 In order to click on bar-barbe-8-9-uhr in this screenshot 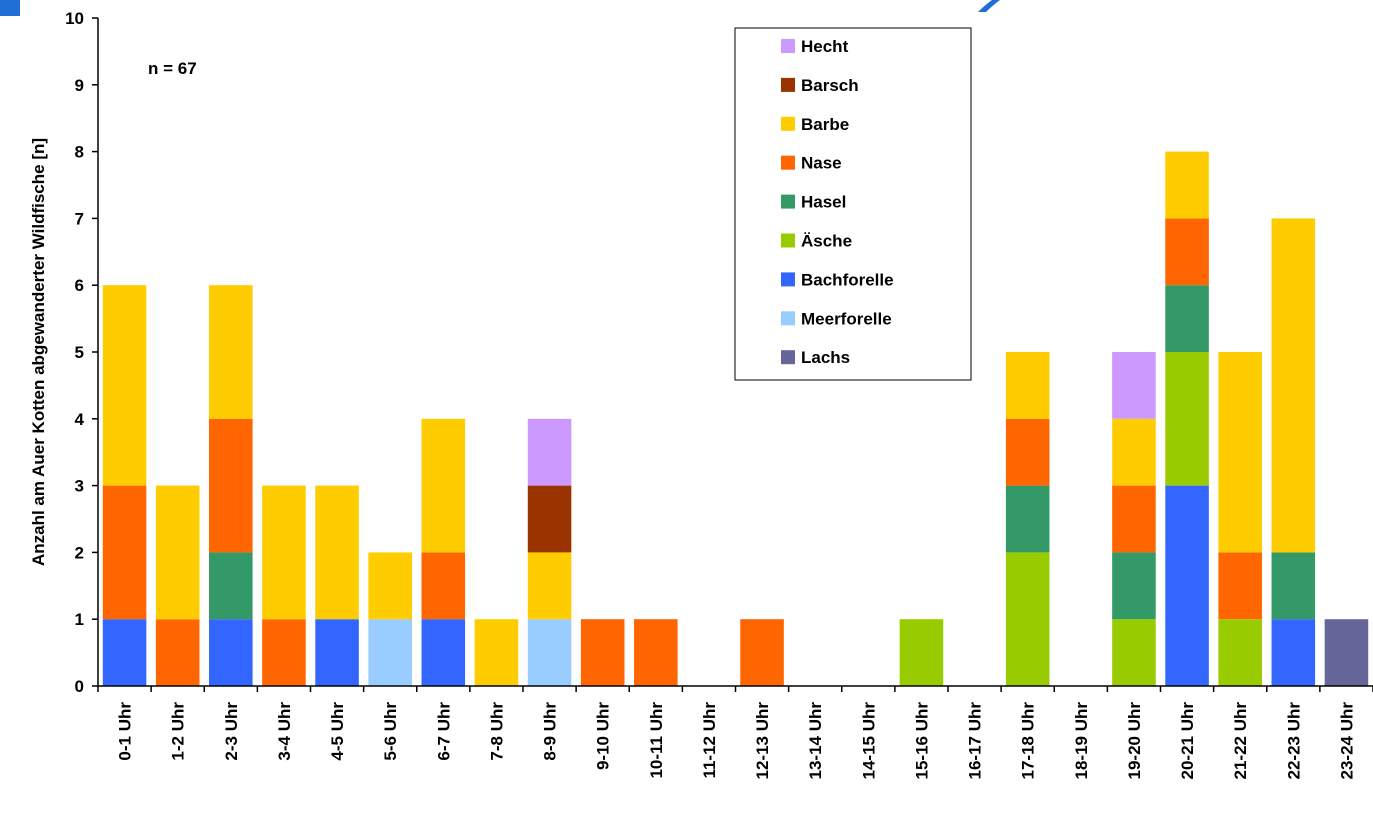, I will do `click(549, 586)`.